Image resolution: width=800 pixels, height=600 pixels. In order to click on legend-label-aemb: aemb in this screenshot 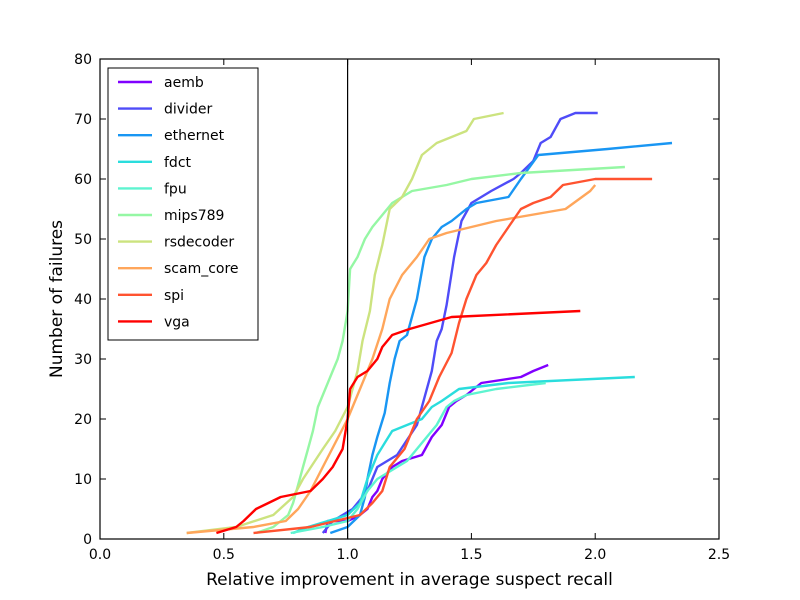, I will do `click(184, 83)`.